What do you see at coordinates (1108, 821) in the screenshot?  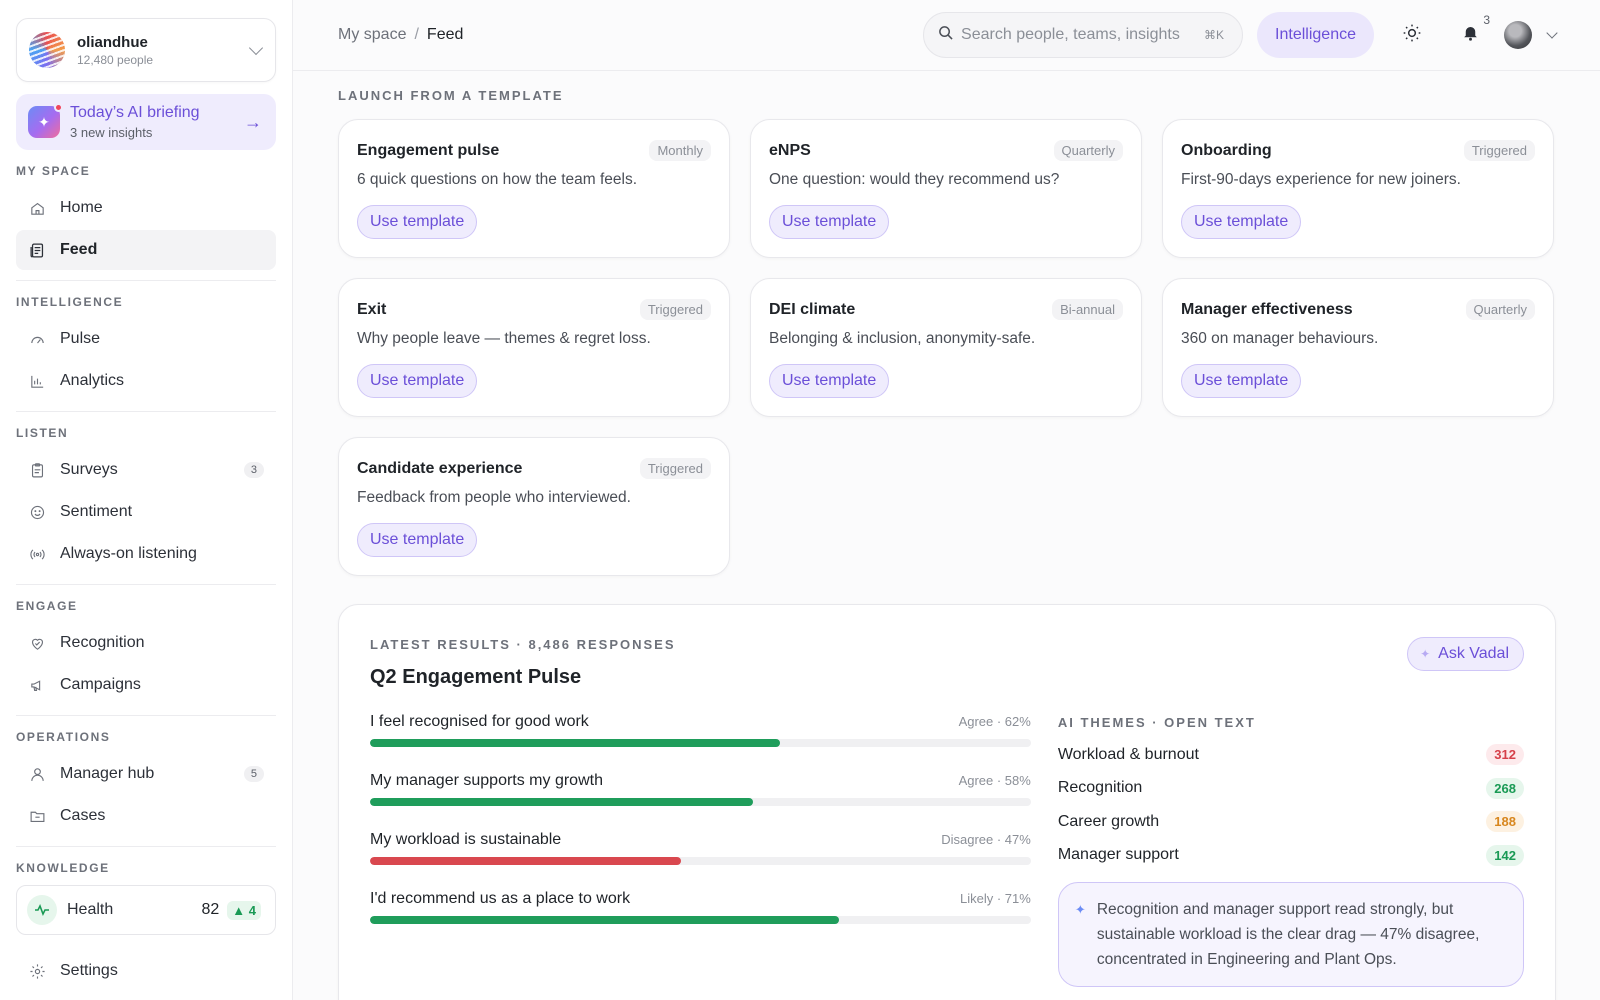 I see `theme-name: Career growth` at bounding box center [1108, 821].